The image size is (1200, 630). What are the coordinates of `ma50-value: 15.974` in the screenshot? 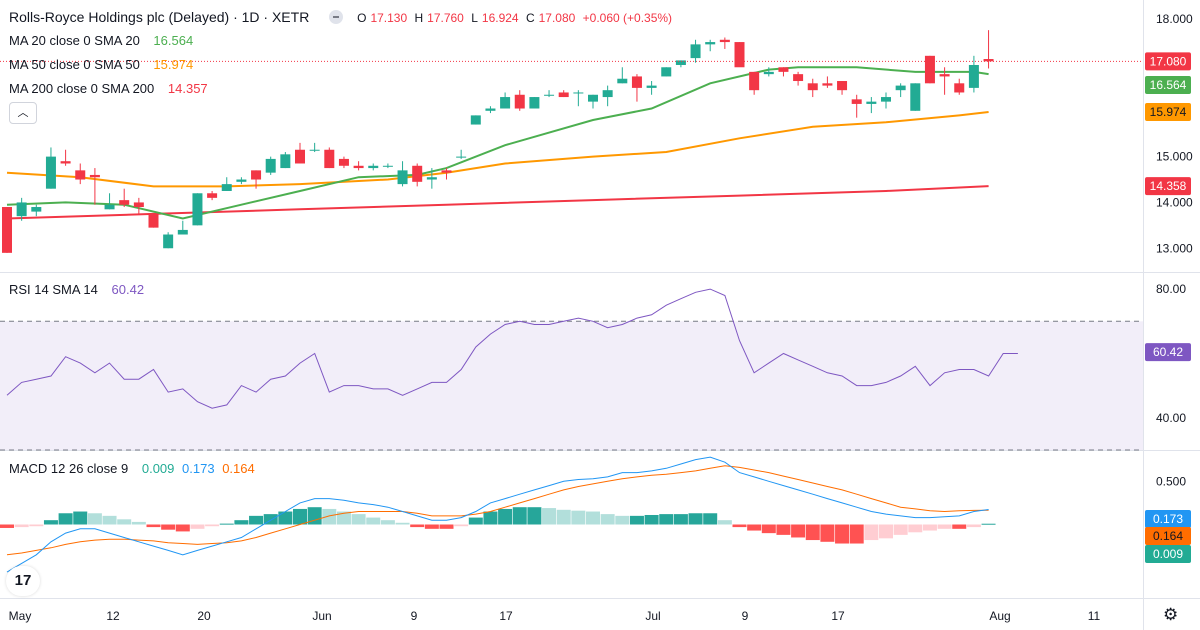 It's located at (173, 64).